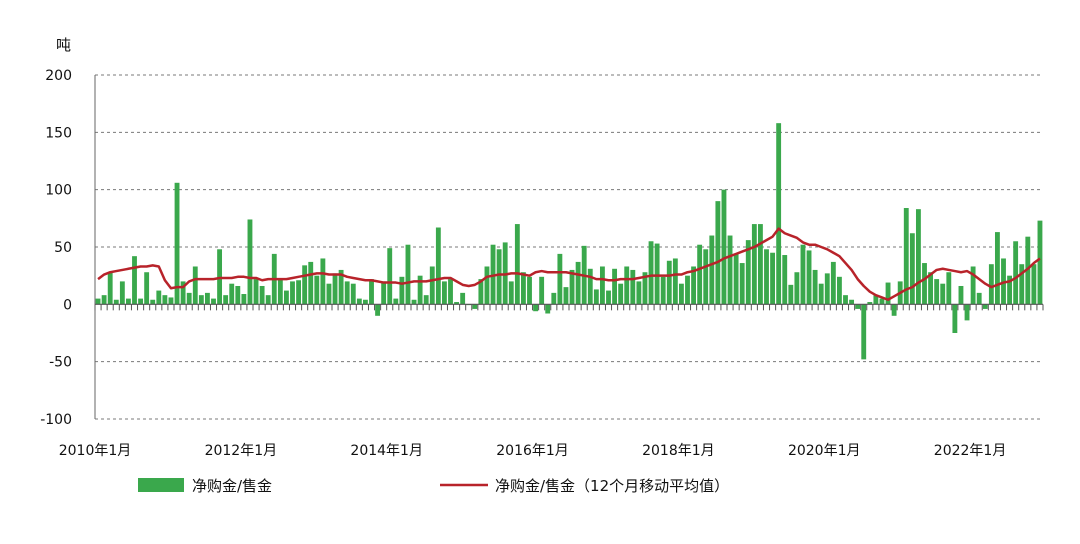 This screenshot has width=1080, height=544. I want to click on legend-label-bars: 净购金/售金, so click(232, 486).